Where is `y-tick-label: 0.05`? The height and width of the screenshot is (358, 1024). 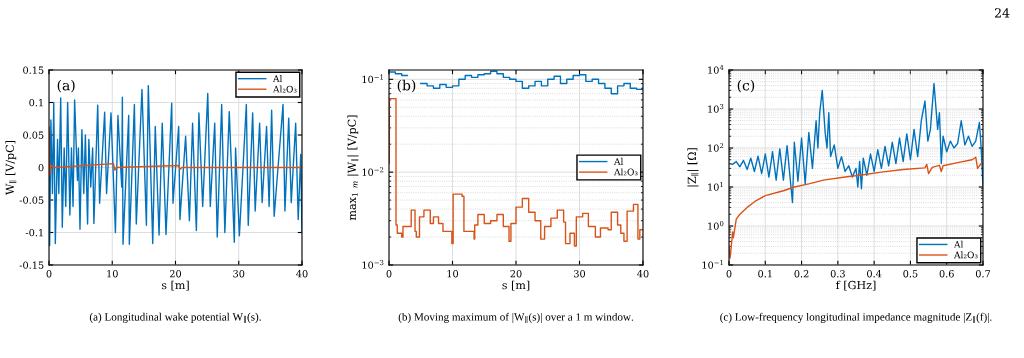
y-tick-label: 0.05 is located at coordinates (33, 135).